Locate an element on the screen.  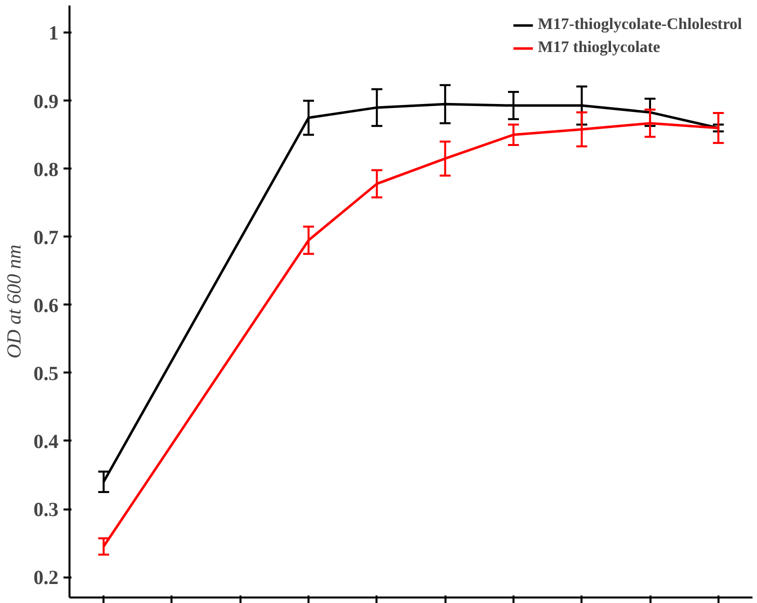
y-tick-label: 0.6 is located at coordinates (46, 305).